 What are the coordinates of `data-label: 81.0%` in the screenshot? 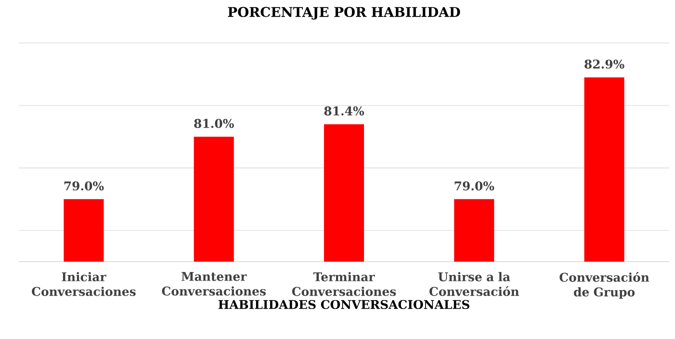 It's located at (214, 123).